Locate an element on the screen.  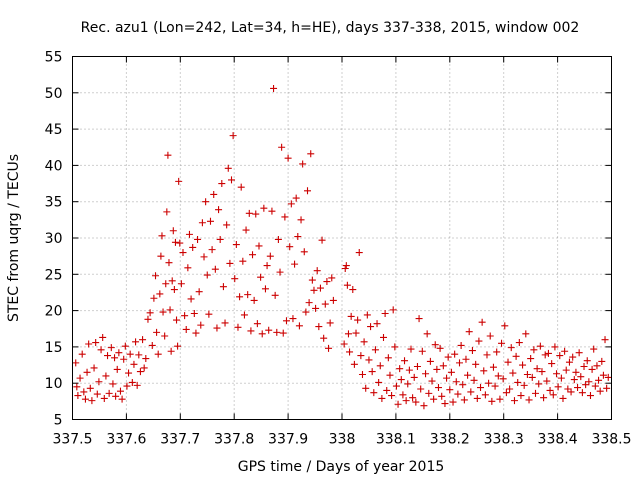
y-tick-label: 55 is located at coordinates (54, 58).